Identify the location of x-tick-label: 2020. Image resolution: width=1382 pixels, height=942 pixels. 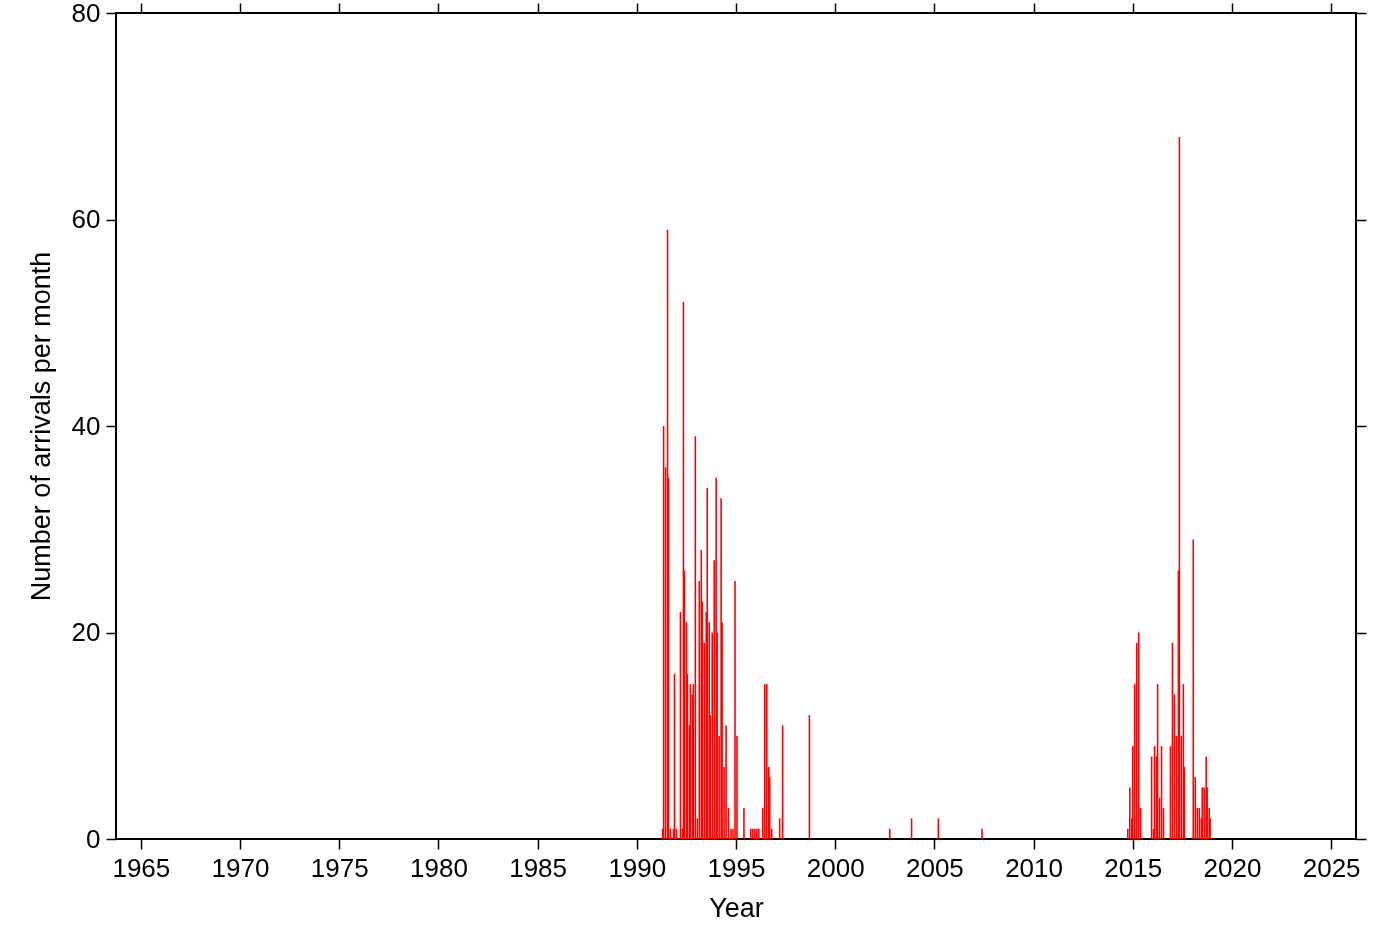
(1232, 867).